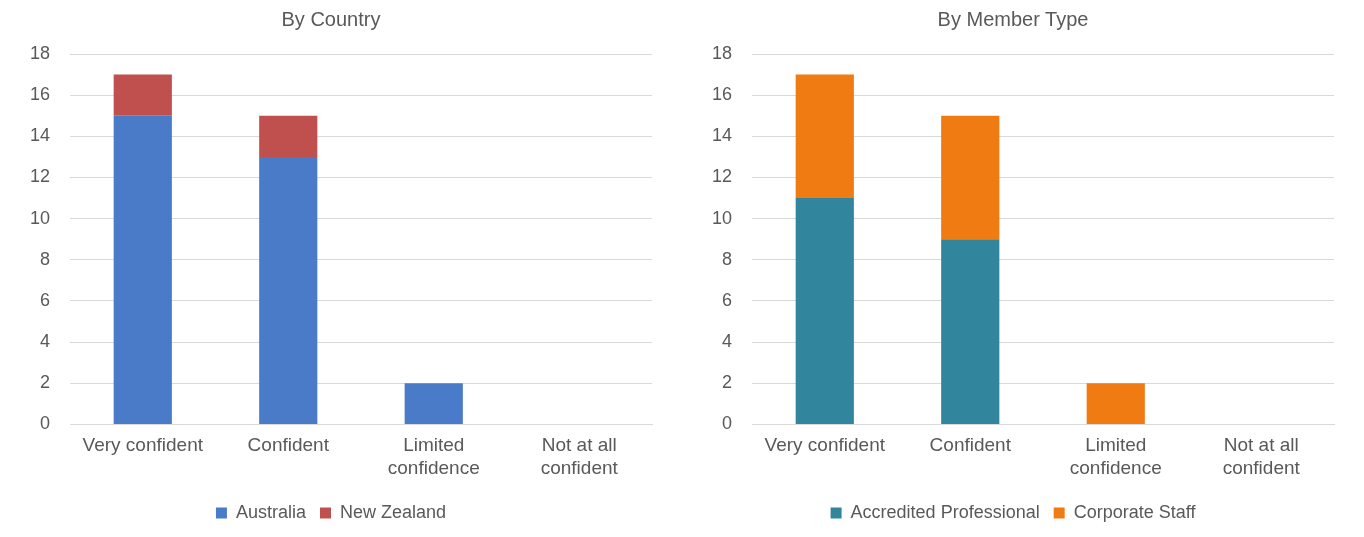  What do you see at coordinates (1135, 511) in the screenshot?
I see `legend-label: Corporate Staff` at bounding box center [1135, 511].